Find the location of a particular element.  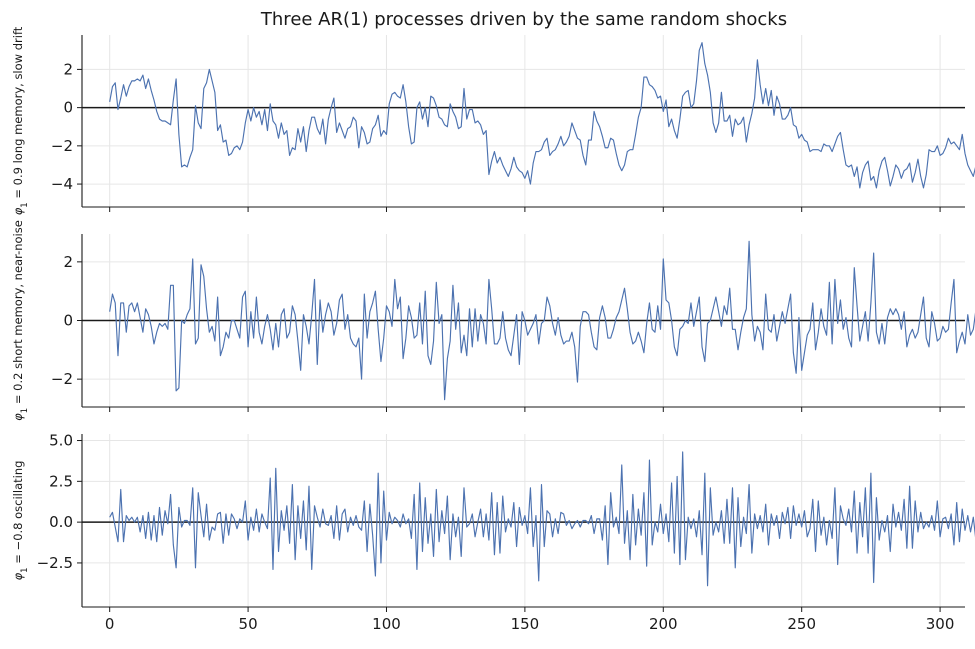

y-tick-label: −4 is located at coordinates (62, 184).